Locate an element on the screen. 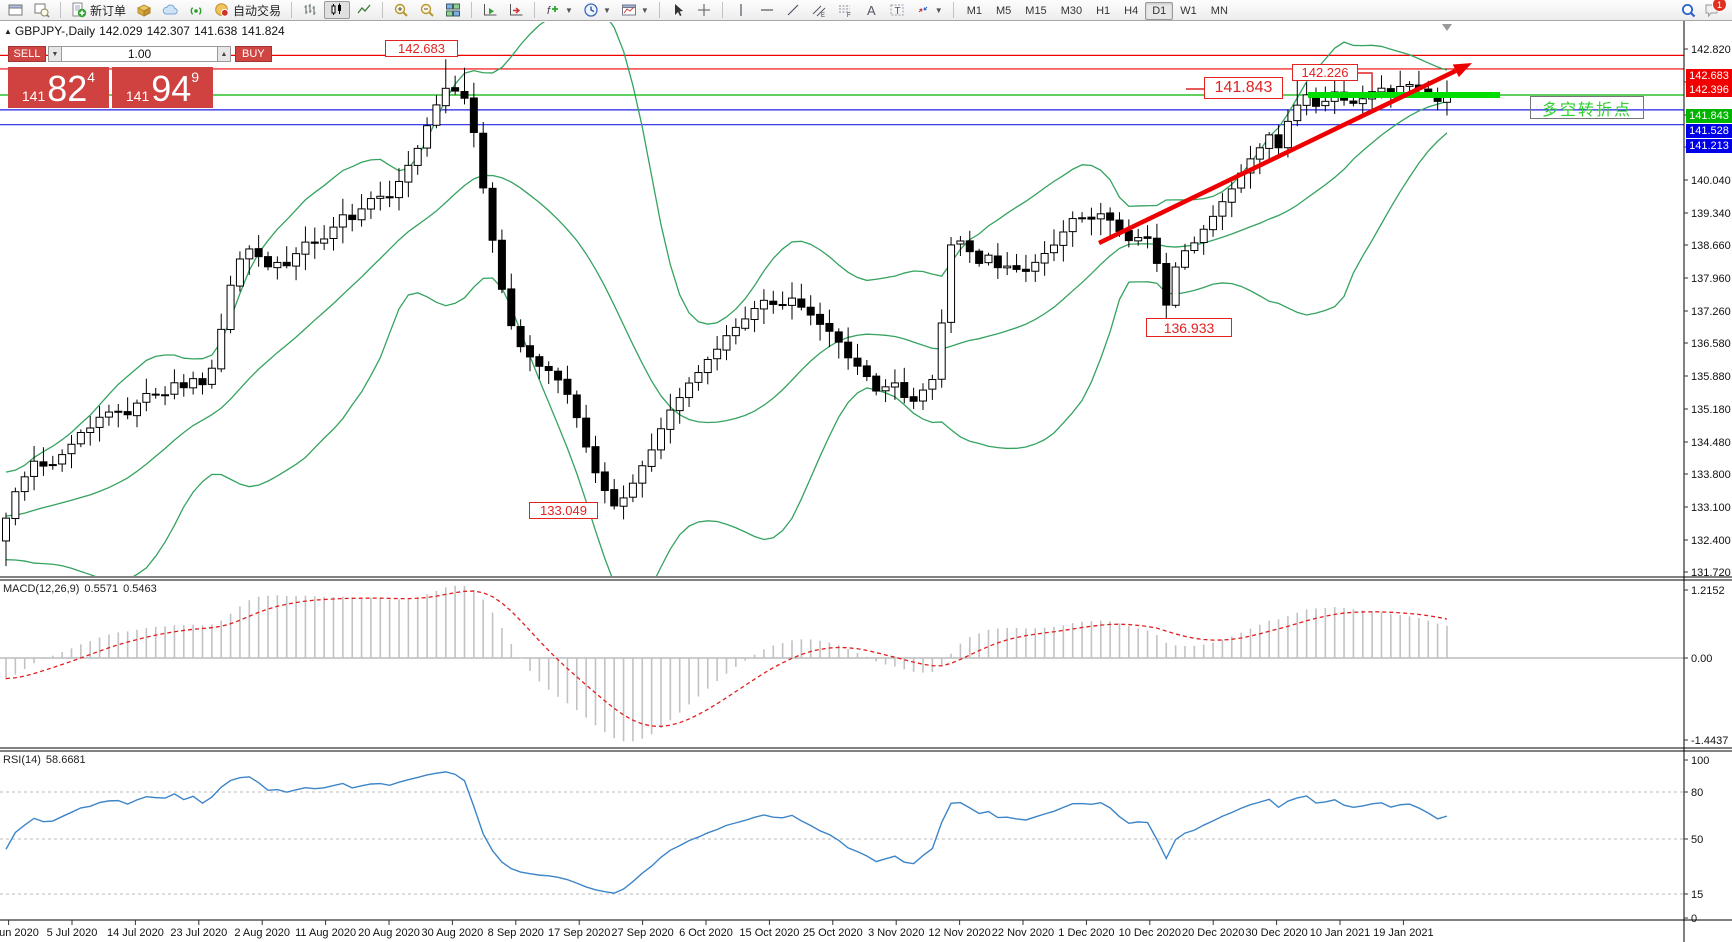  price-note-141843: 141.843 is located at coordinates (1243, 88).